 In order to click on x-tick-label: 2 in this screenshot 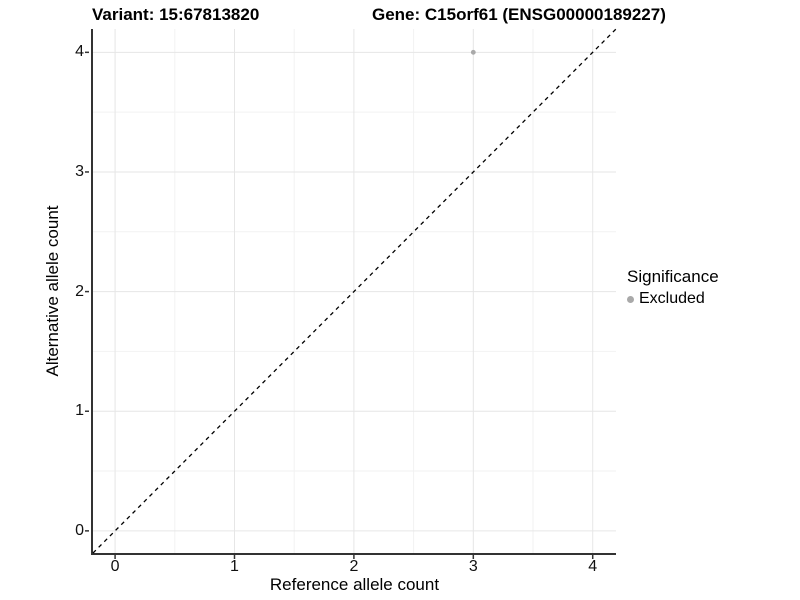, I will do `click(354, 566)`.